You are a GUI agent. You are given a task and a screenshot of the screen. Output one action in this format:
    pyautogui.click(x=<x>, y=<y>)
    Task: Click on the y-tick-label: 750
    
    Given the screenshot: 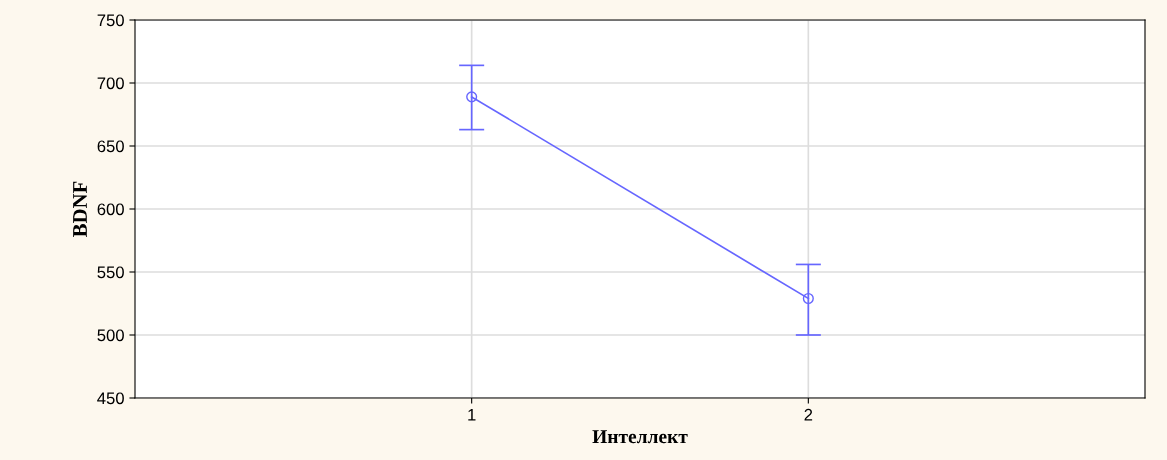 What is the action you would take?
    pyautogui.click(x=110, y=20)
    